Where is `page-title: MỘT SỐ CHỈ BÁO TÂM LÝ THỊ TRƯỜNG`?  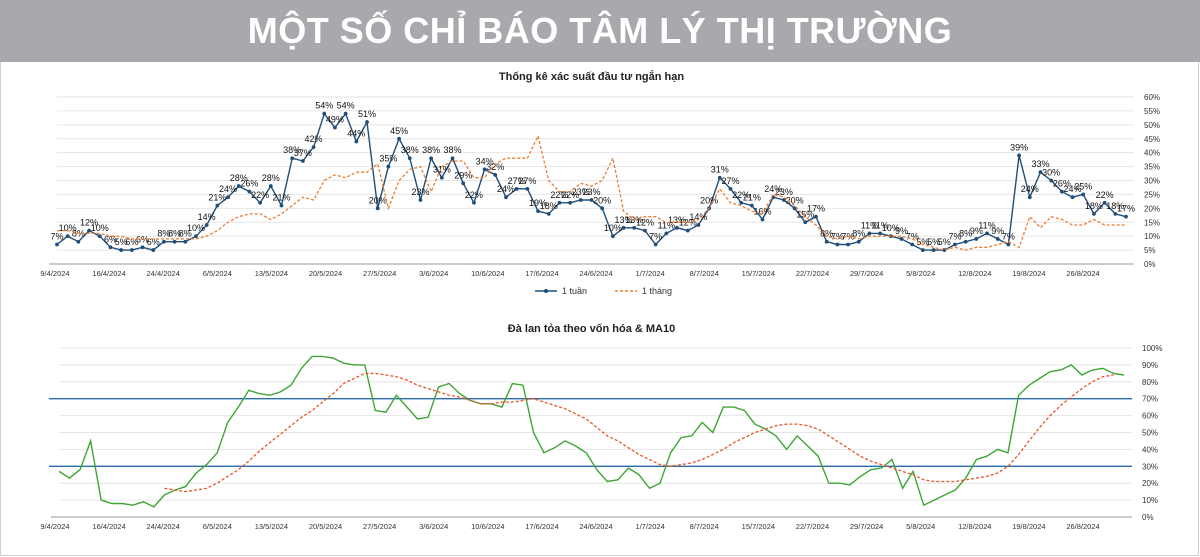 page-title: MỘT SỐ CHỈ BÁO TÂM LÝ THỊ TRƯỜNG is located at coordinates (600, 30).